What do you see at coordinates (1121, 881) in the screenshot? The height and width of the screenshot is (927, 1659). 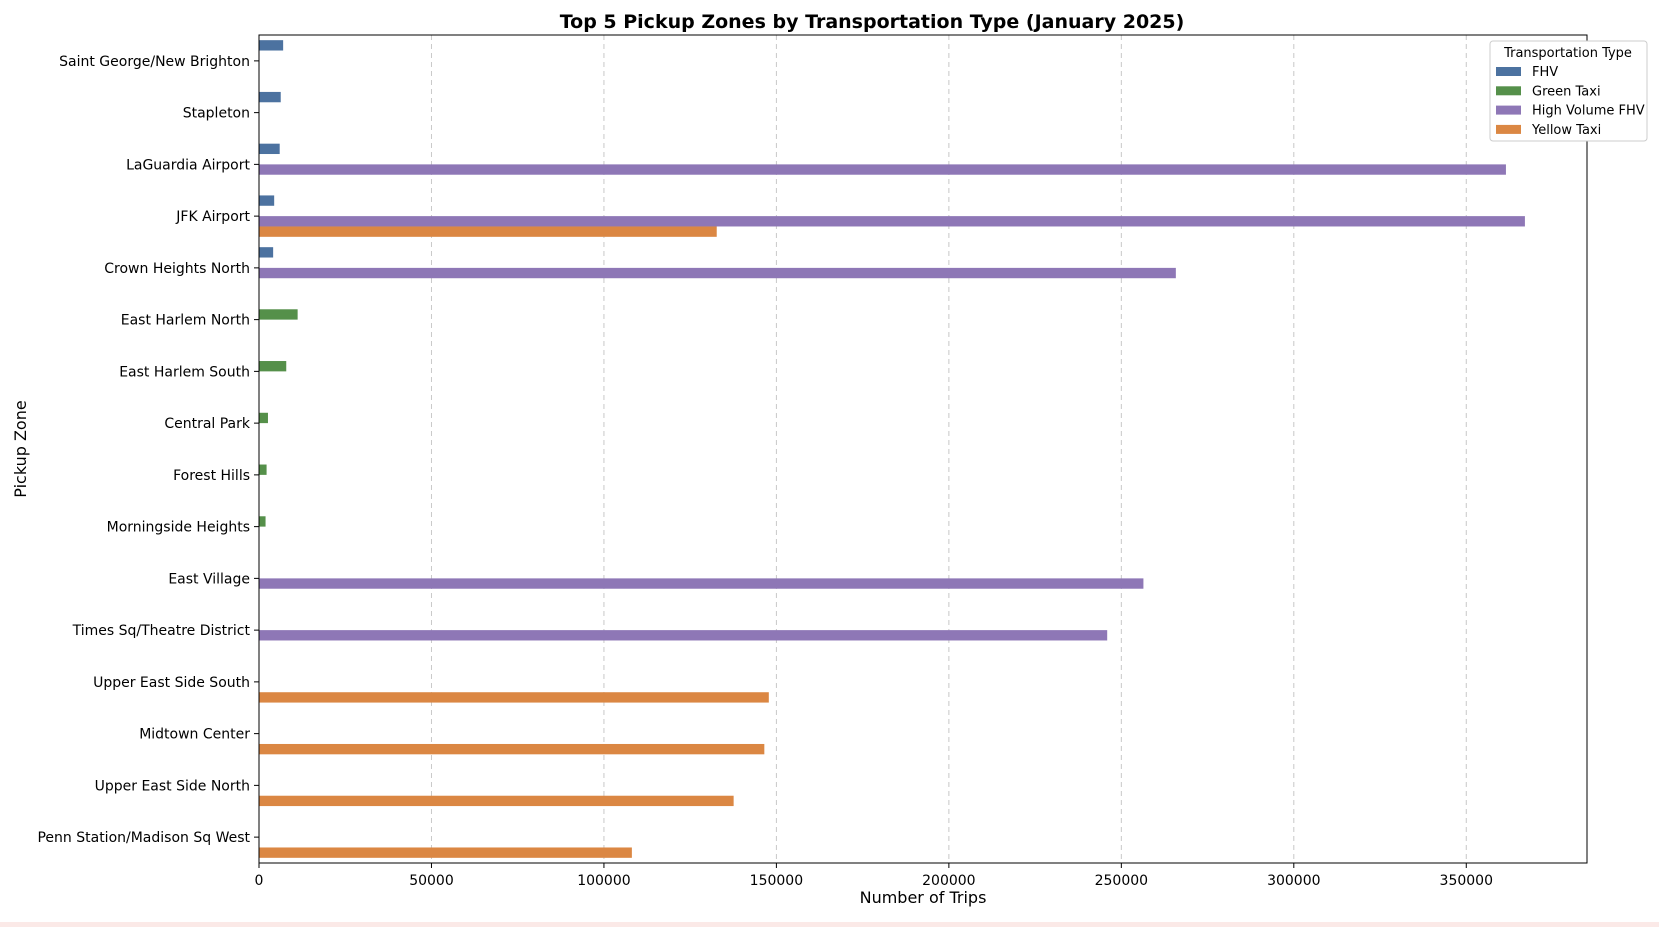 I see `x-tick-label: 250000` at bounding box center [1121, 881].